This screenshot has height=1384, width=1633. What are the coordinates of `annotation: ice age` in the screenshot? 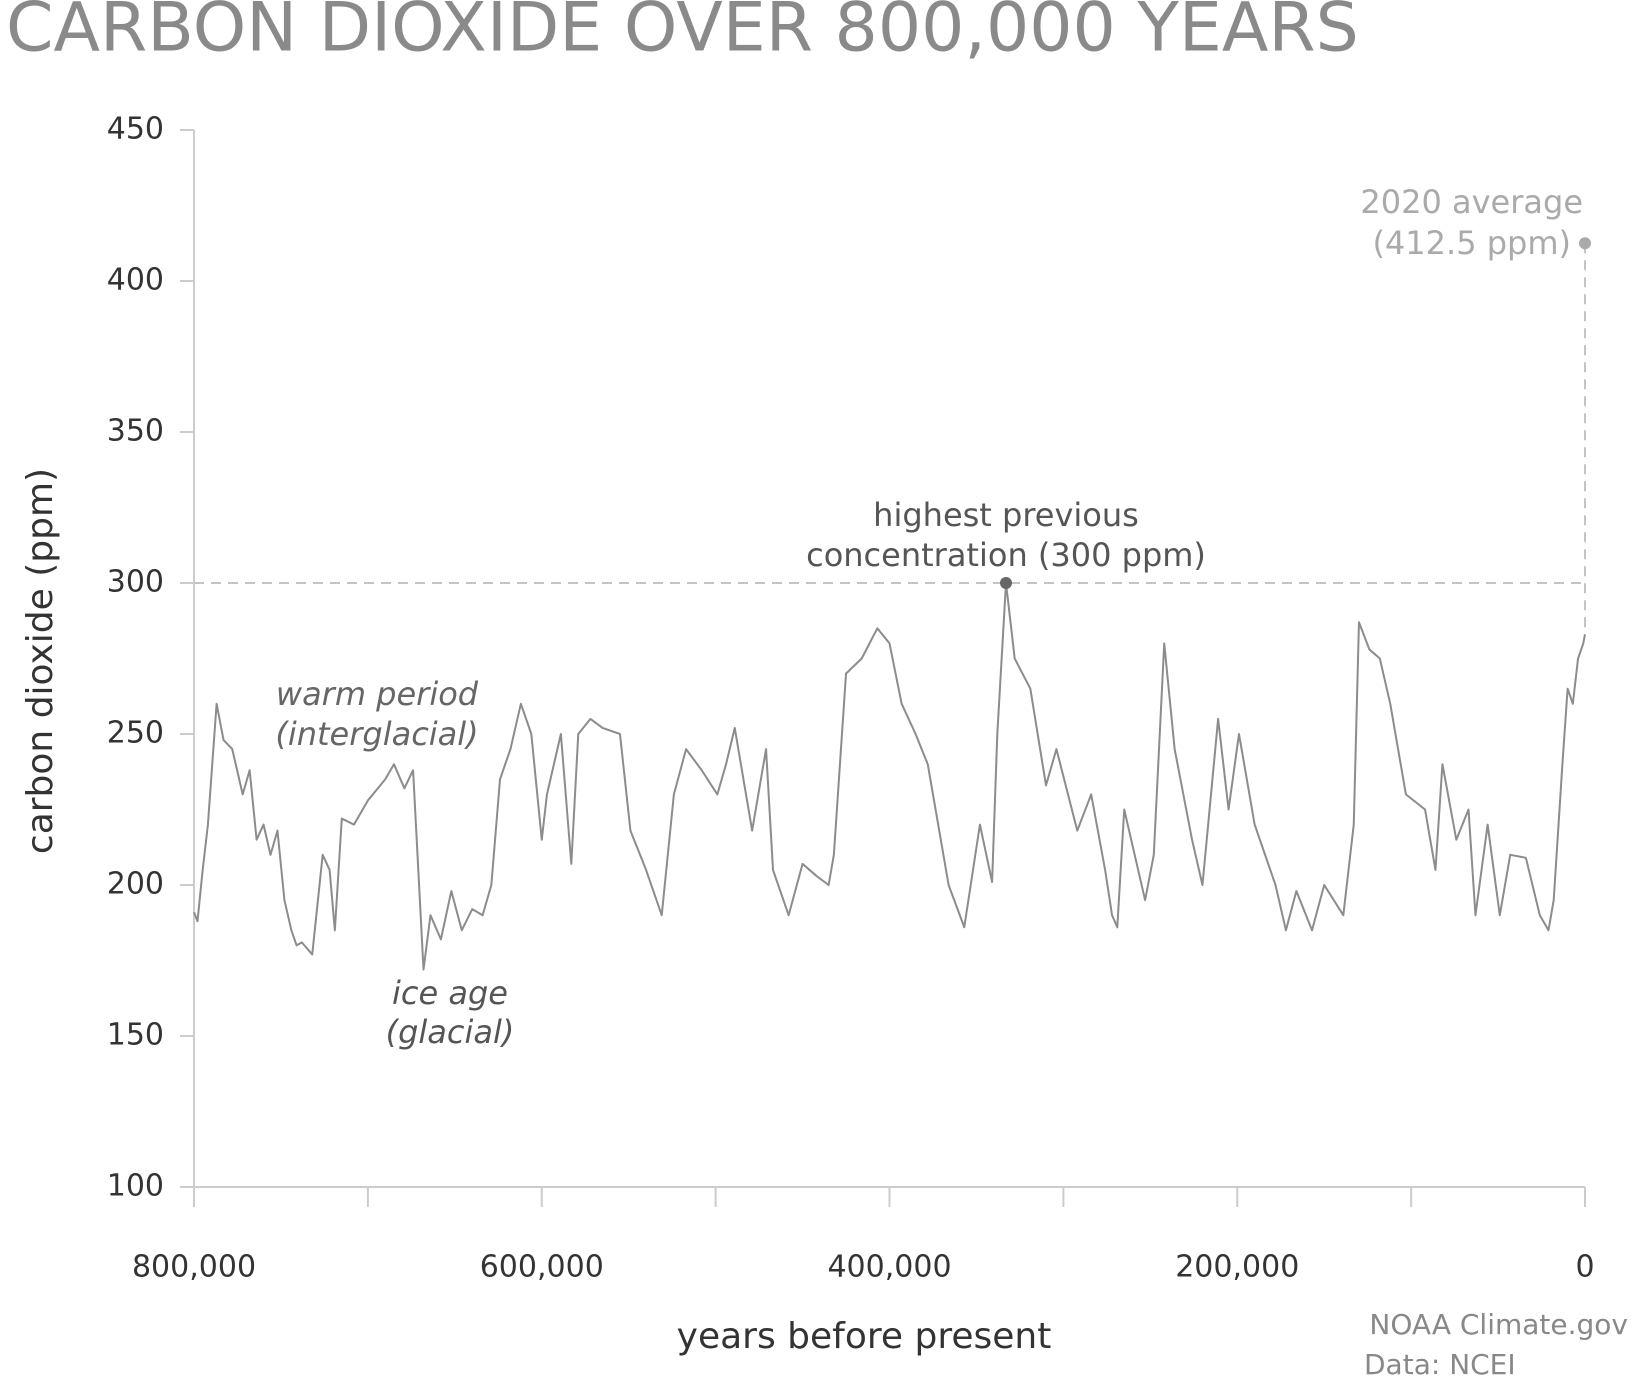 It's located at (450, 993).